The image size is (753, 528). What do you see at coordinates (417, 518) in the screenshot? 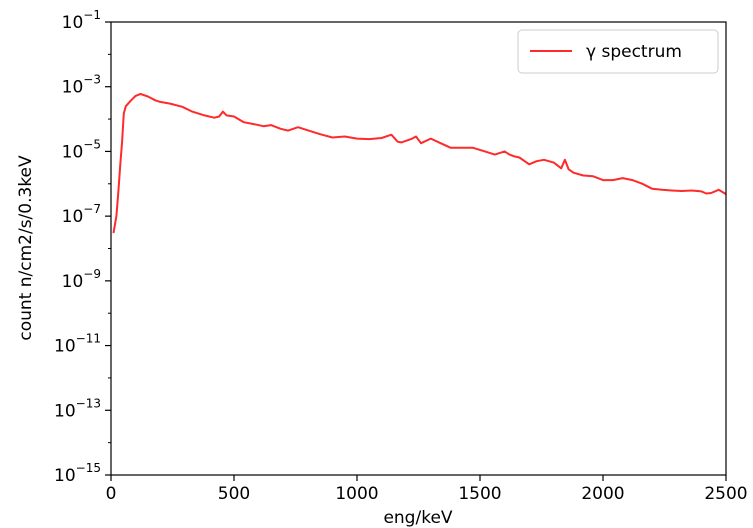
I see `x-axis-label: eng/keV` at bounding box center [417, 518].